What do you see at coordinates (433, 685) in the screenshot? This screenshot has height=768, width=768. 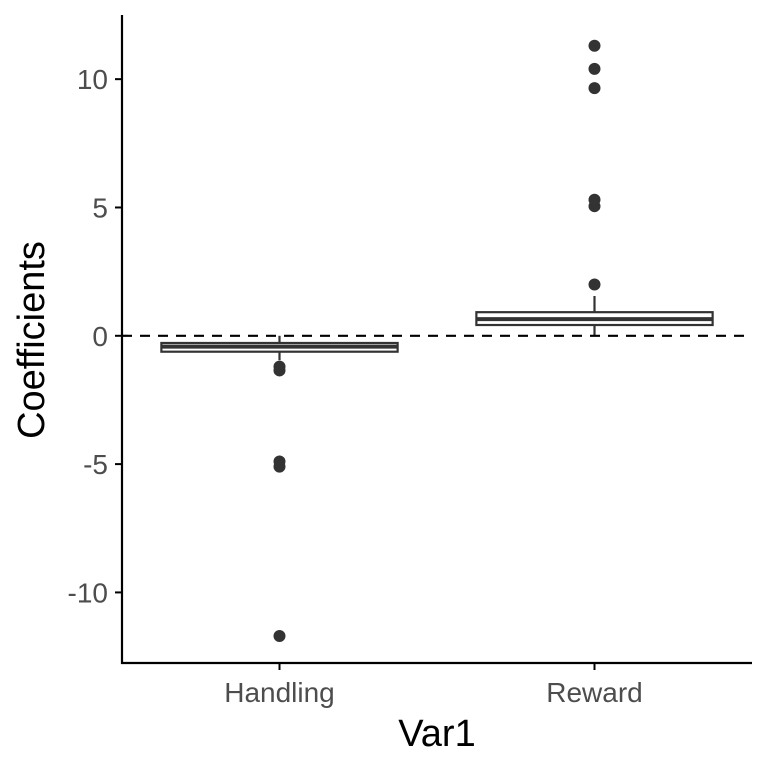 I see `x-axis-ticks: Handling Reward` at bounding box center [433, 685].